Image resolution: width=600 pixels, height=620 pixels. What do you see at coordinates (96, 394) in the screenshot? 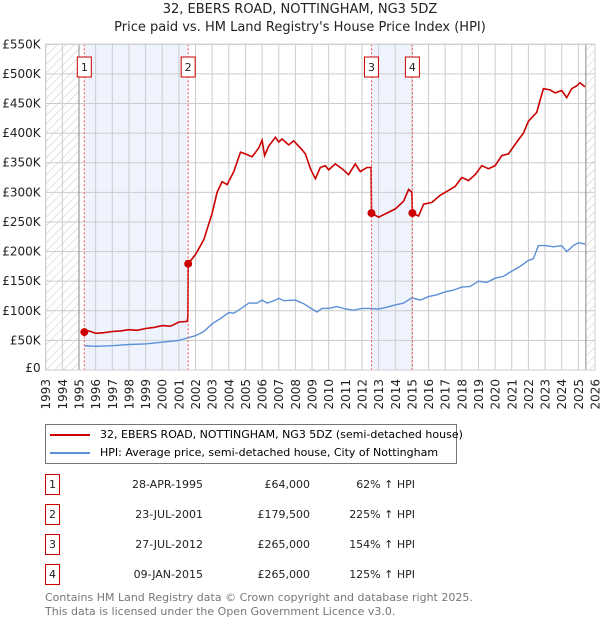
I see `x-tick: 1996` at bounding box center [96, 394].